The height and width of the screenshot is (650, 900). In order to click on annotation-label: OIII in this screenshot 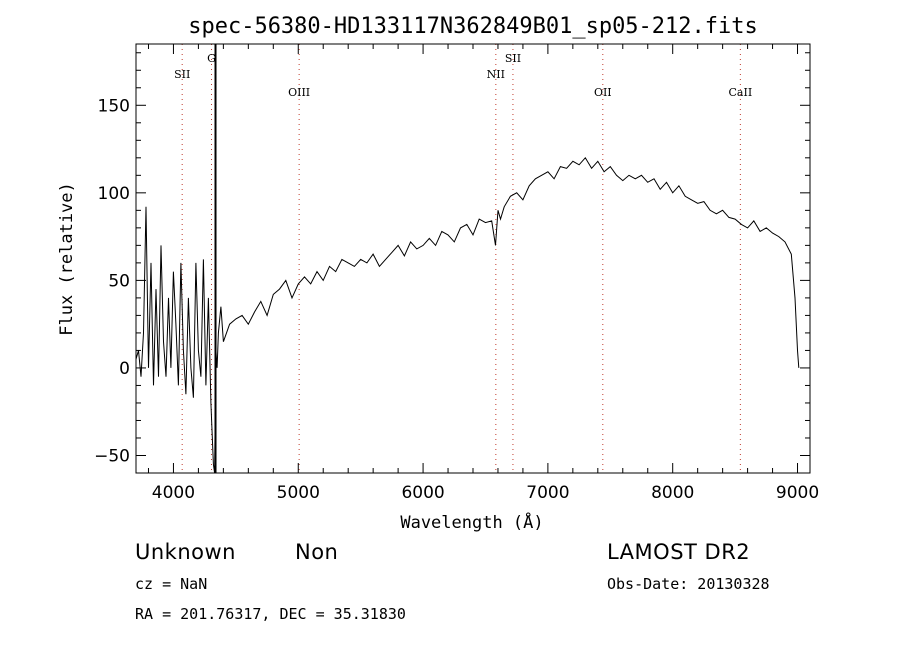, I will do `click(299, 92)`.